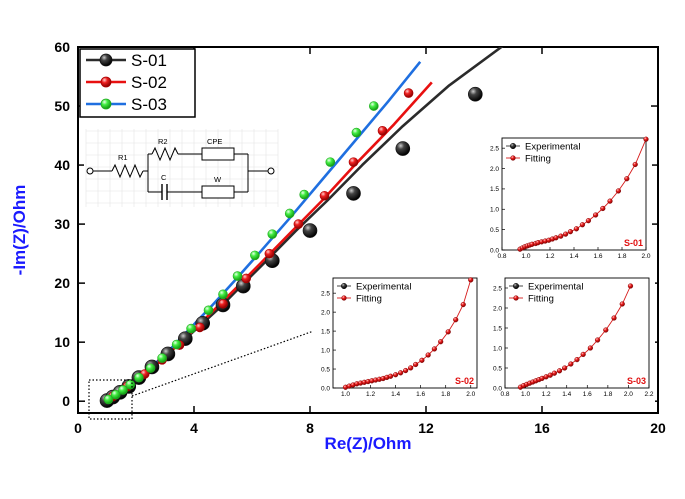 The height and width of the screenshot is (499, 685). Describe the element at coordinates (66, 401) in the screenshot. I see `y-tick-label: 0` at that location.